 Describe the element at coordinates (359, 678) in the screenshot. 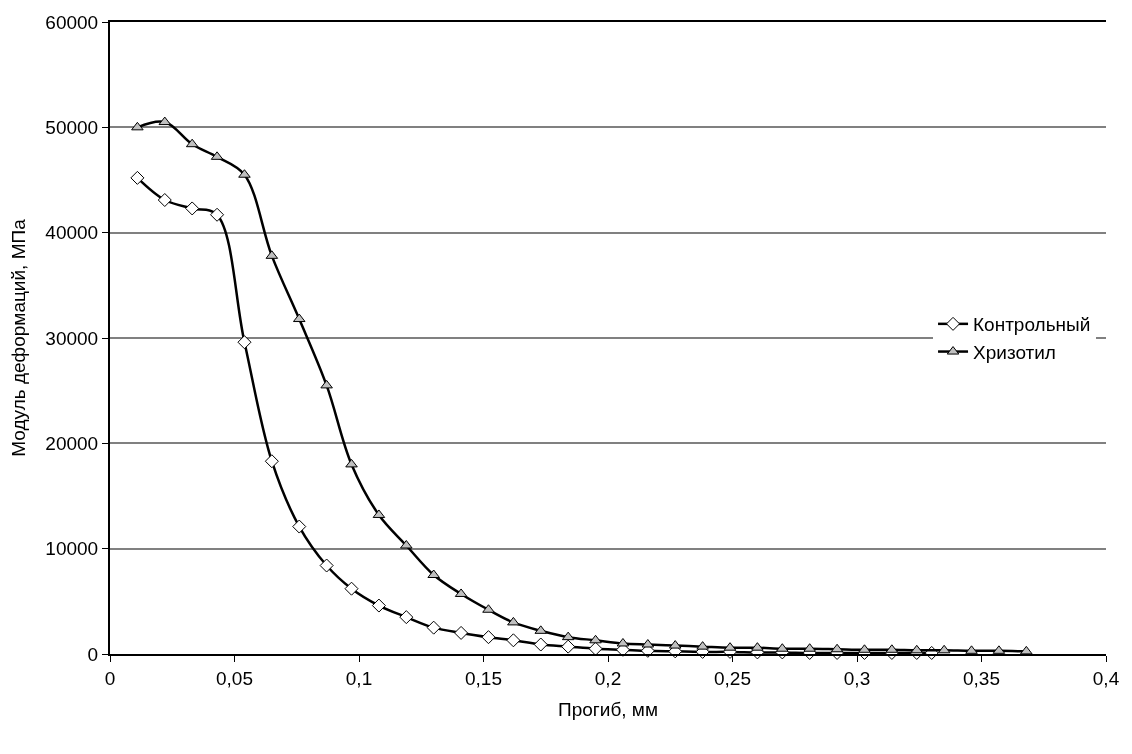

I see `x-tick-label: 0,1` at that location.